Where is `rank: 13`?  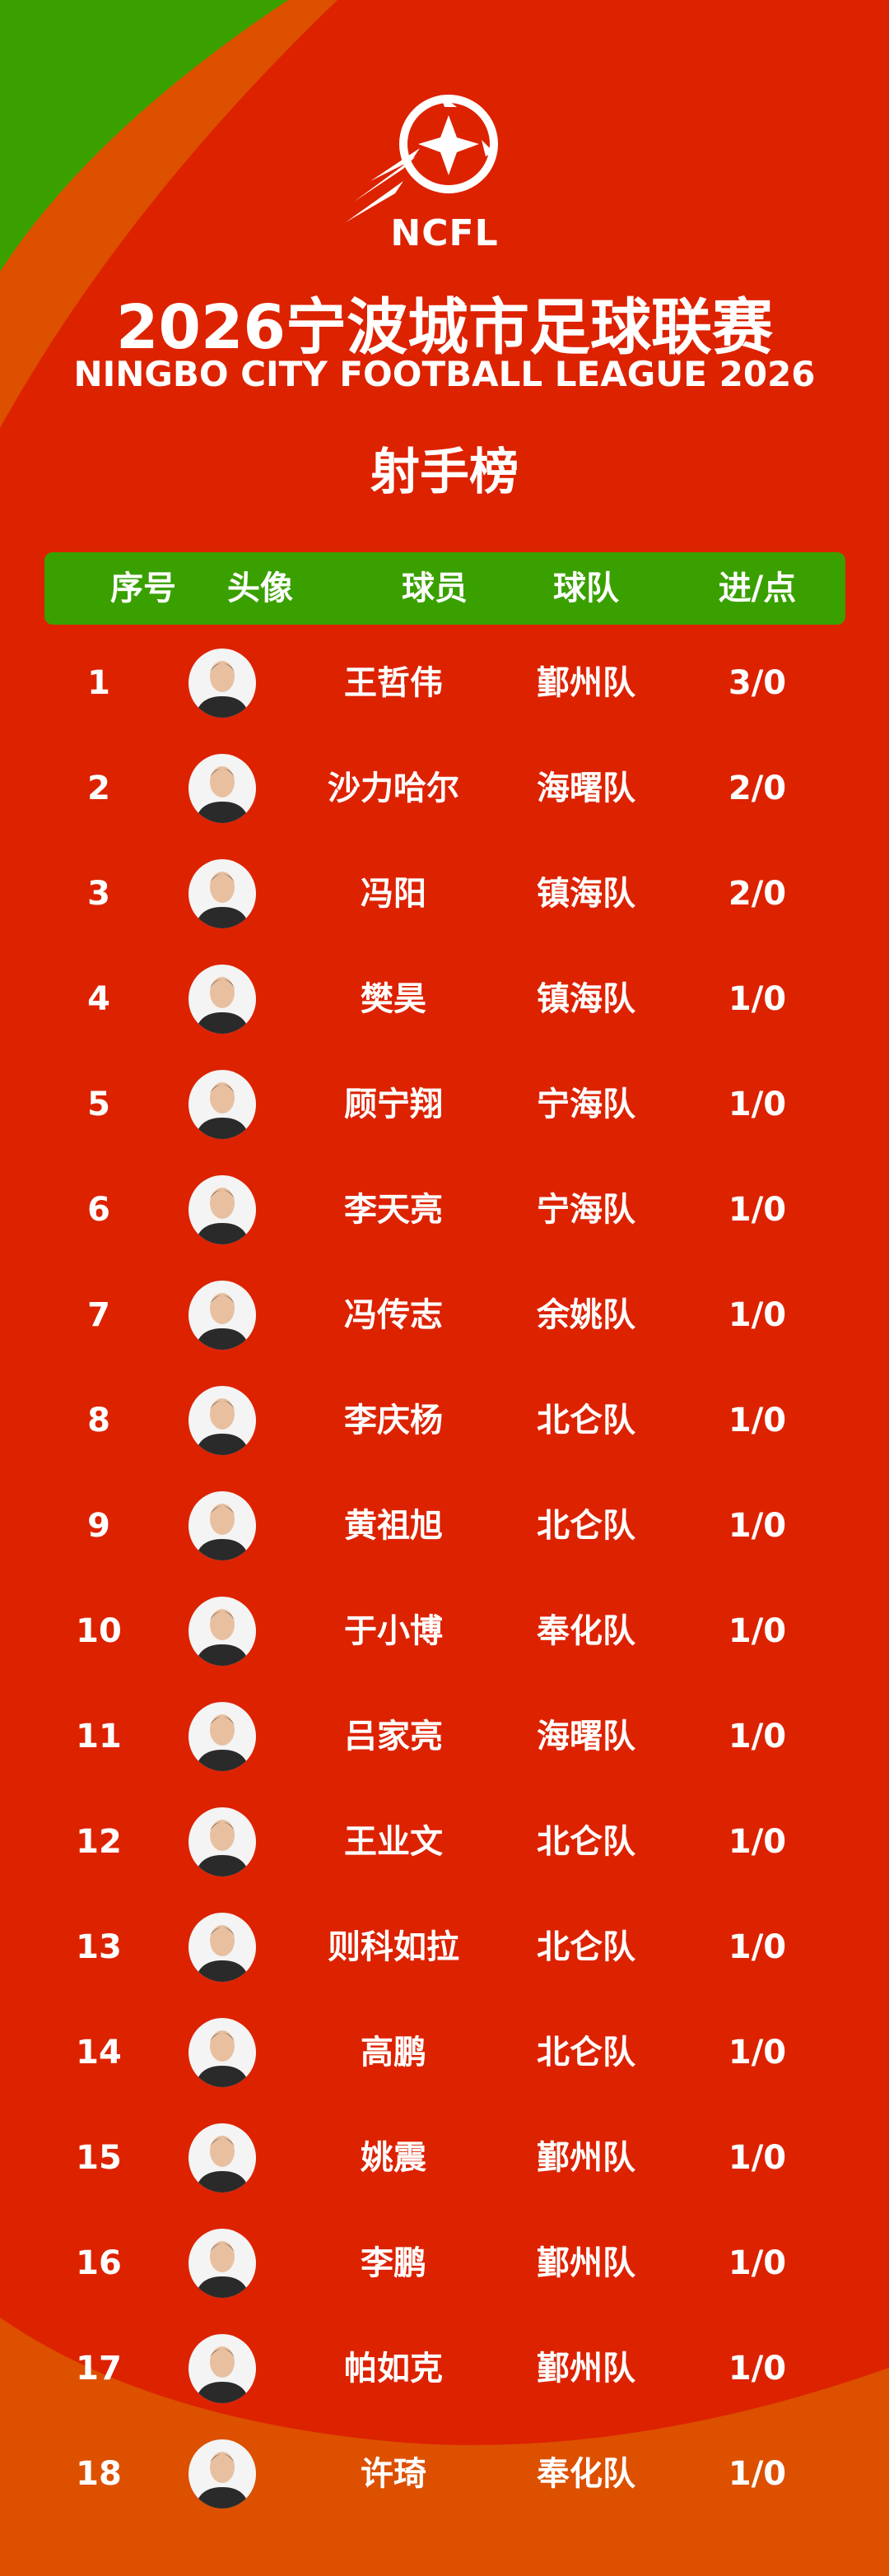 rank: 13 is located at coordinates (99, 1947).